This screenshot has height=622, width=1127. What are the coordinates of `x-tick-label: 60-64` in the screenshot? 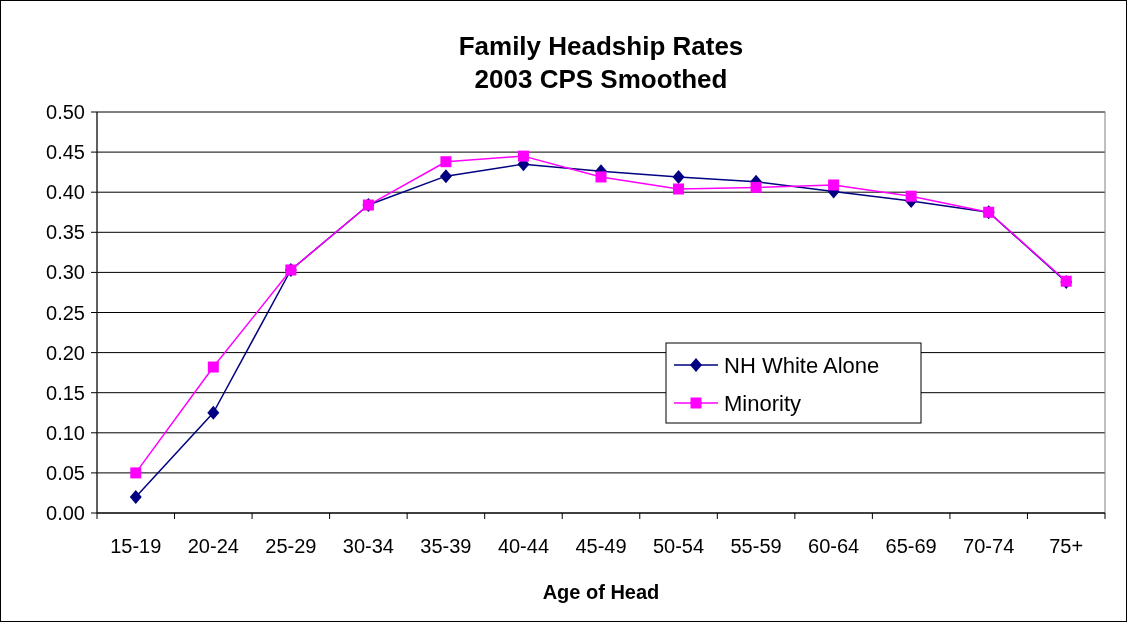 It's located at (834, 546).